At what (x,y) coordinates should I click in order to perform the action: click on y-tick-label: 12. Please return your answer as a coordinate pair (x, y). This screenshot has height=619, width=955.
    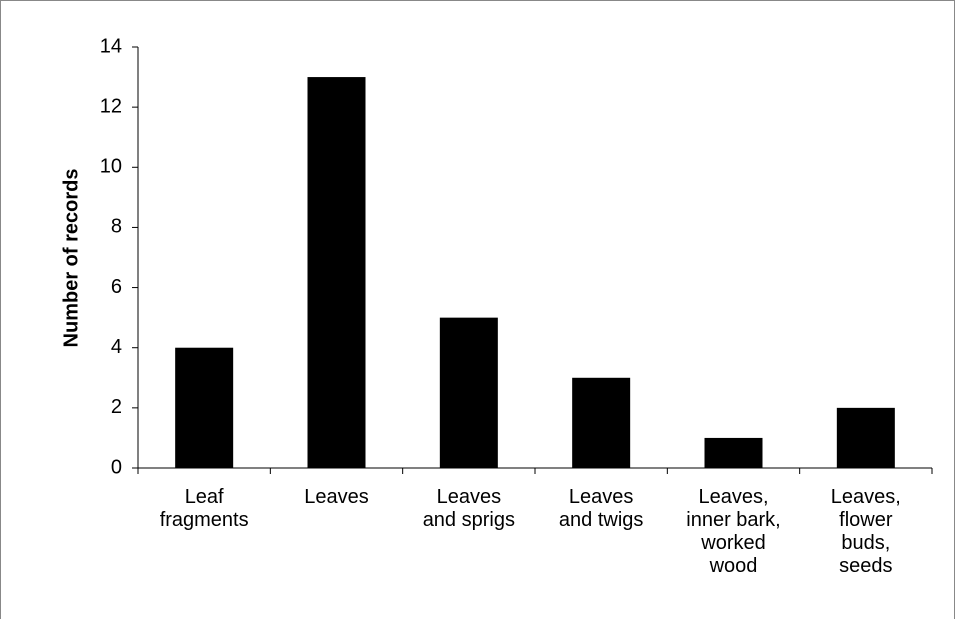
    Looking at the image, I should click on (111, 106).